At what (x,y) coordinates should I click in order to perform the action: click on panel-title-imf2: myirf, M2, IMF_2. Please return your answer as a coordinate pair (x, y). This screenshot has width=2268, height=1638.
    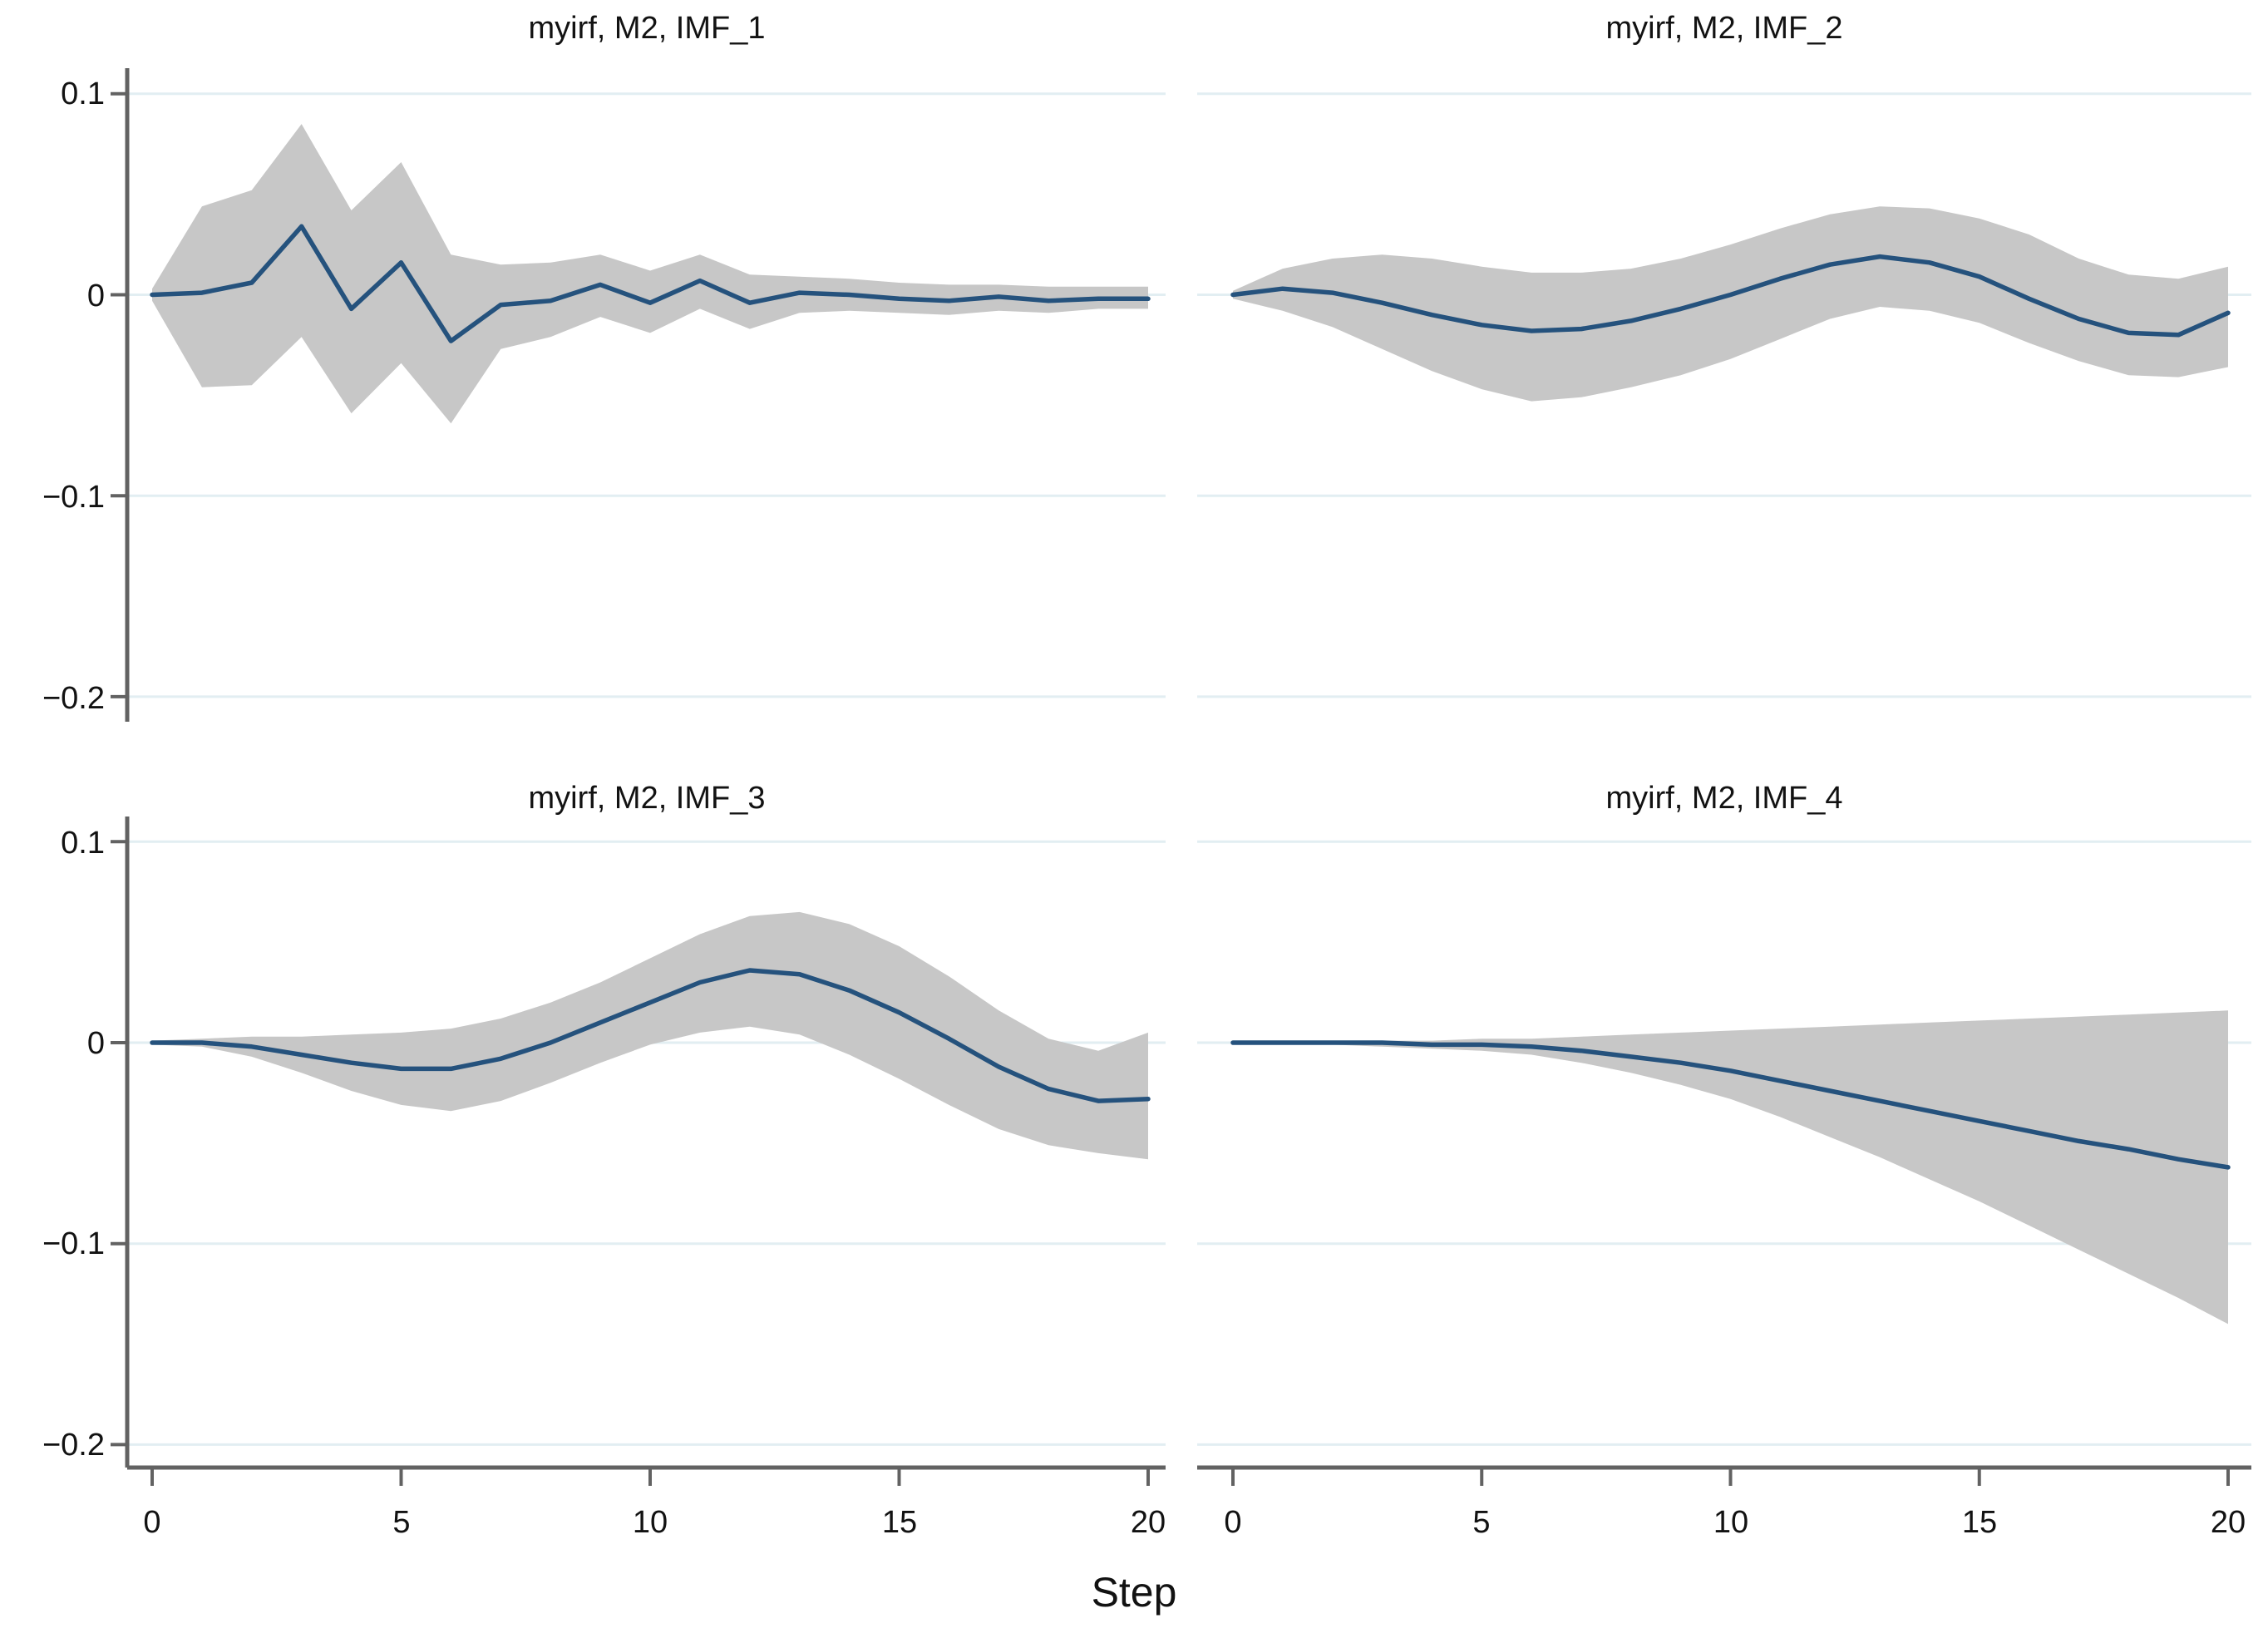
    Looking at the image, I should click on (1723, 28).